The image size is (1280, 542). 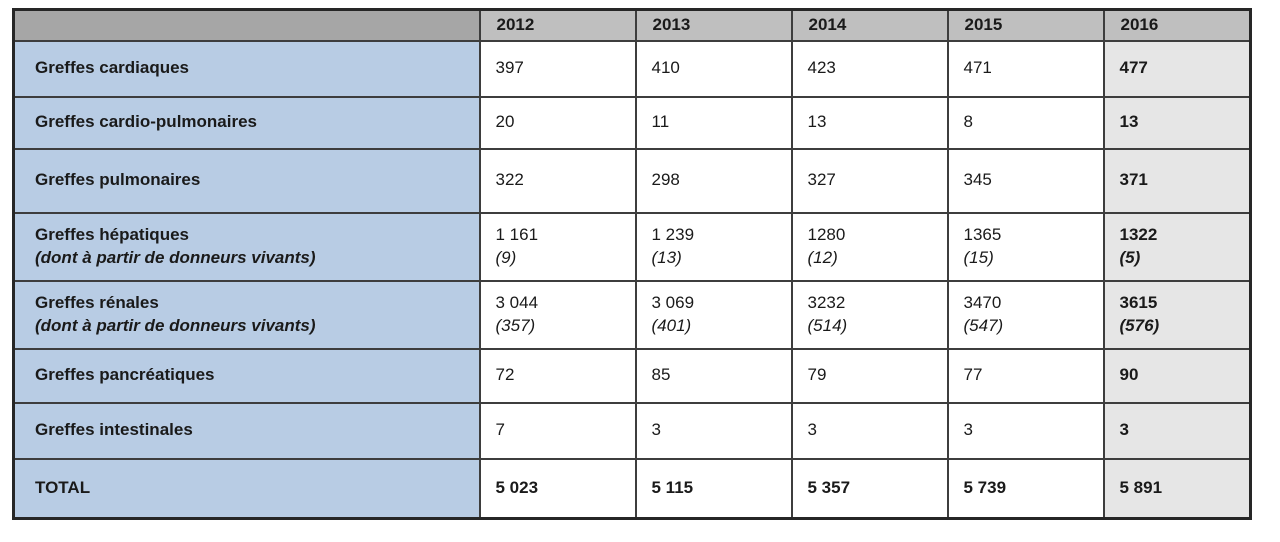 I want to click on table-row-pancreatiques: Greffes pancréatiques 72 85 79 77 90, so click(x=632, y=375).